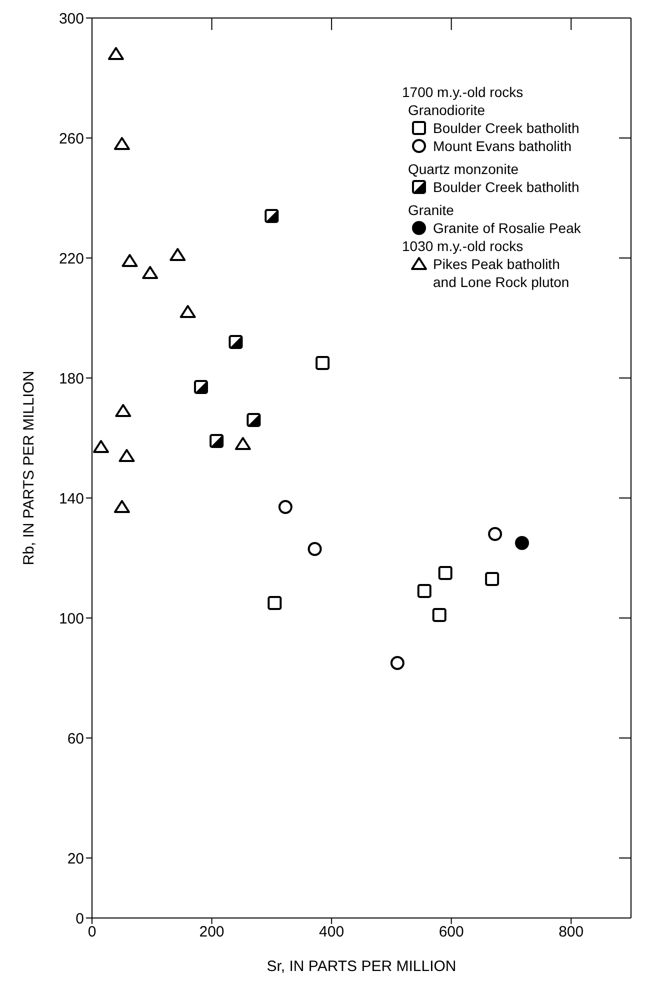  What do you see at coordinates (451, 932) in the screenshot?
I see `x-tick-label: 600` at bounding box center [451, 932].